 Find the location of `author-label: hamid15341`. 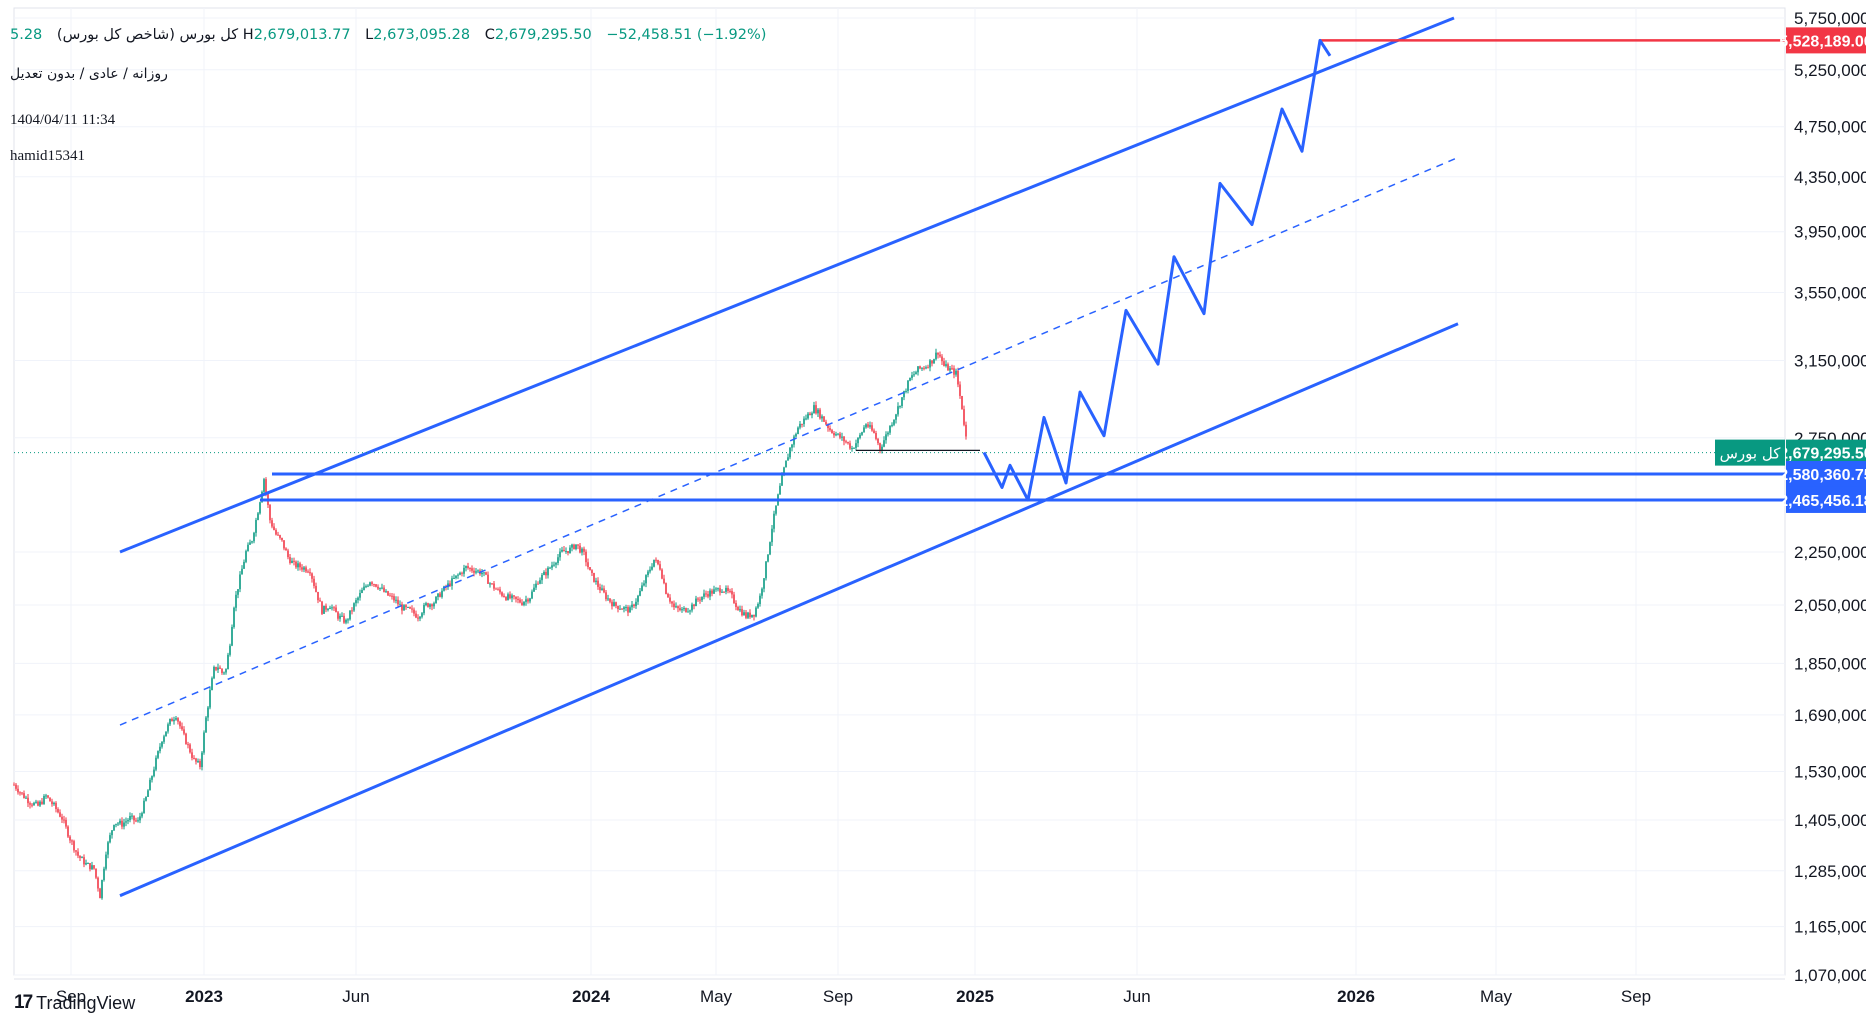

author-label: hamid15341 is located at coordinates (47, 156).